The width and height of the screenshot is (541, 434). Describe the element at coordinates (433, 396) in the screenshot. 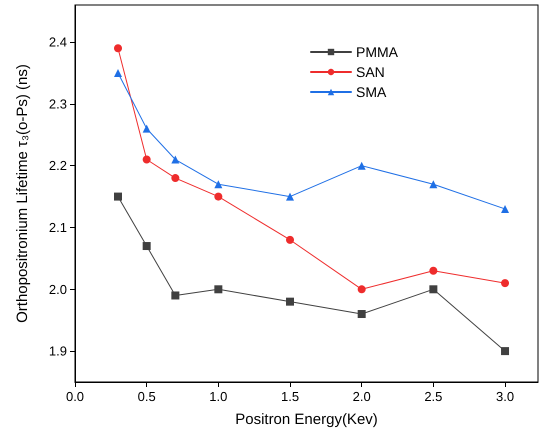

I see `x-tick-label: 2.5` at that location.